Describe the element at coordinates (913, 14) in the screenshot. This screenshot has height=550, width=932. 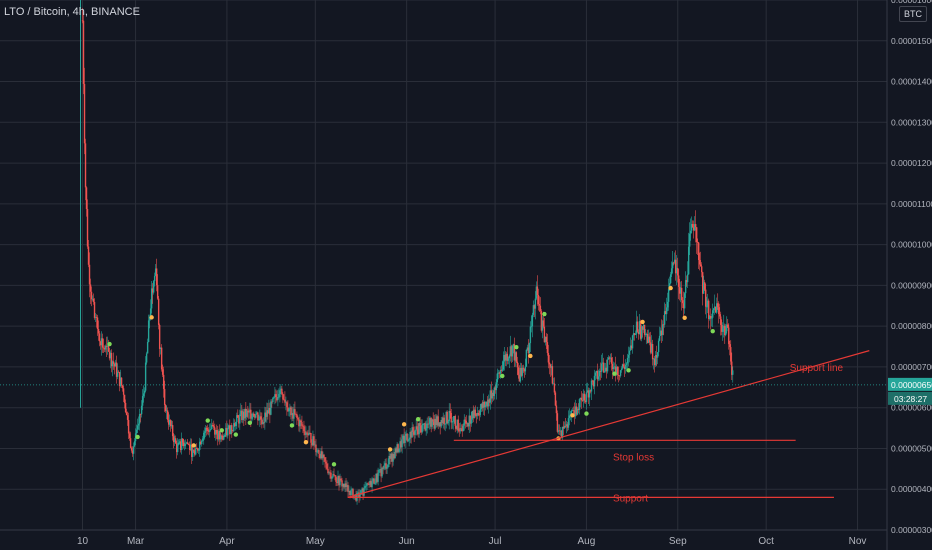
I see `currency-button: BTC` at that location.